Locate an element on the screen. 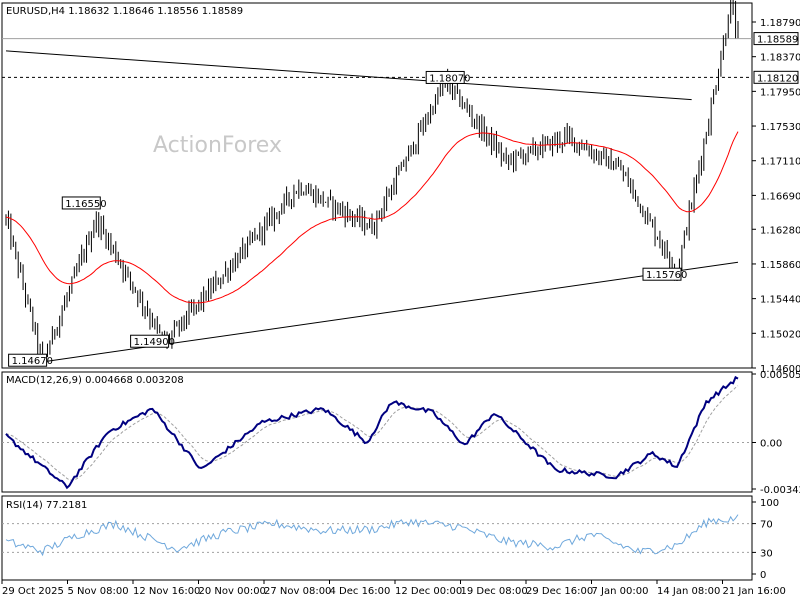 The width and height of the screenshot is (800, 600). price-y-tick-label: 1.18790 is located at coordinates (780, 23).